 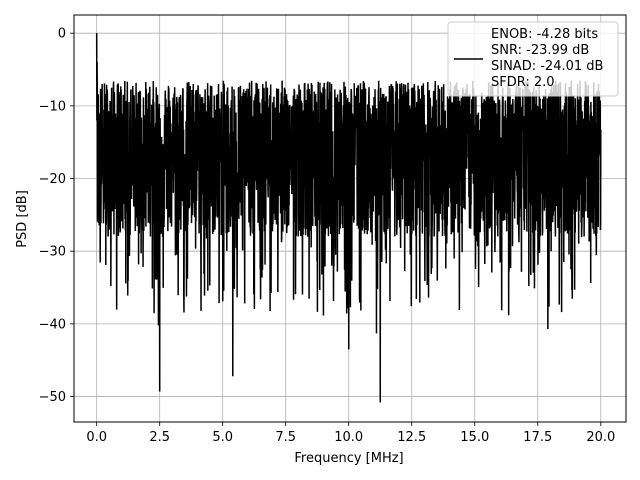 I want to click on x-axis-label: Frequency [MHz], so click(x=348, y=458).